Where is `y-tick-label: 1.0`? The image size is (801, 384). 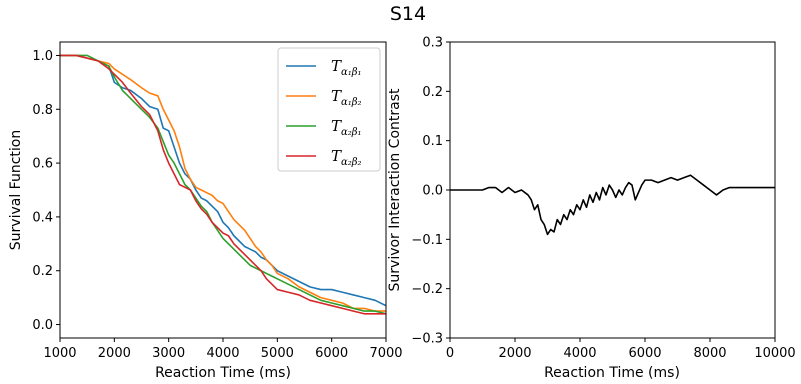
y-tick-label: 1.0 is located at coordinates (42, 56).